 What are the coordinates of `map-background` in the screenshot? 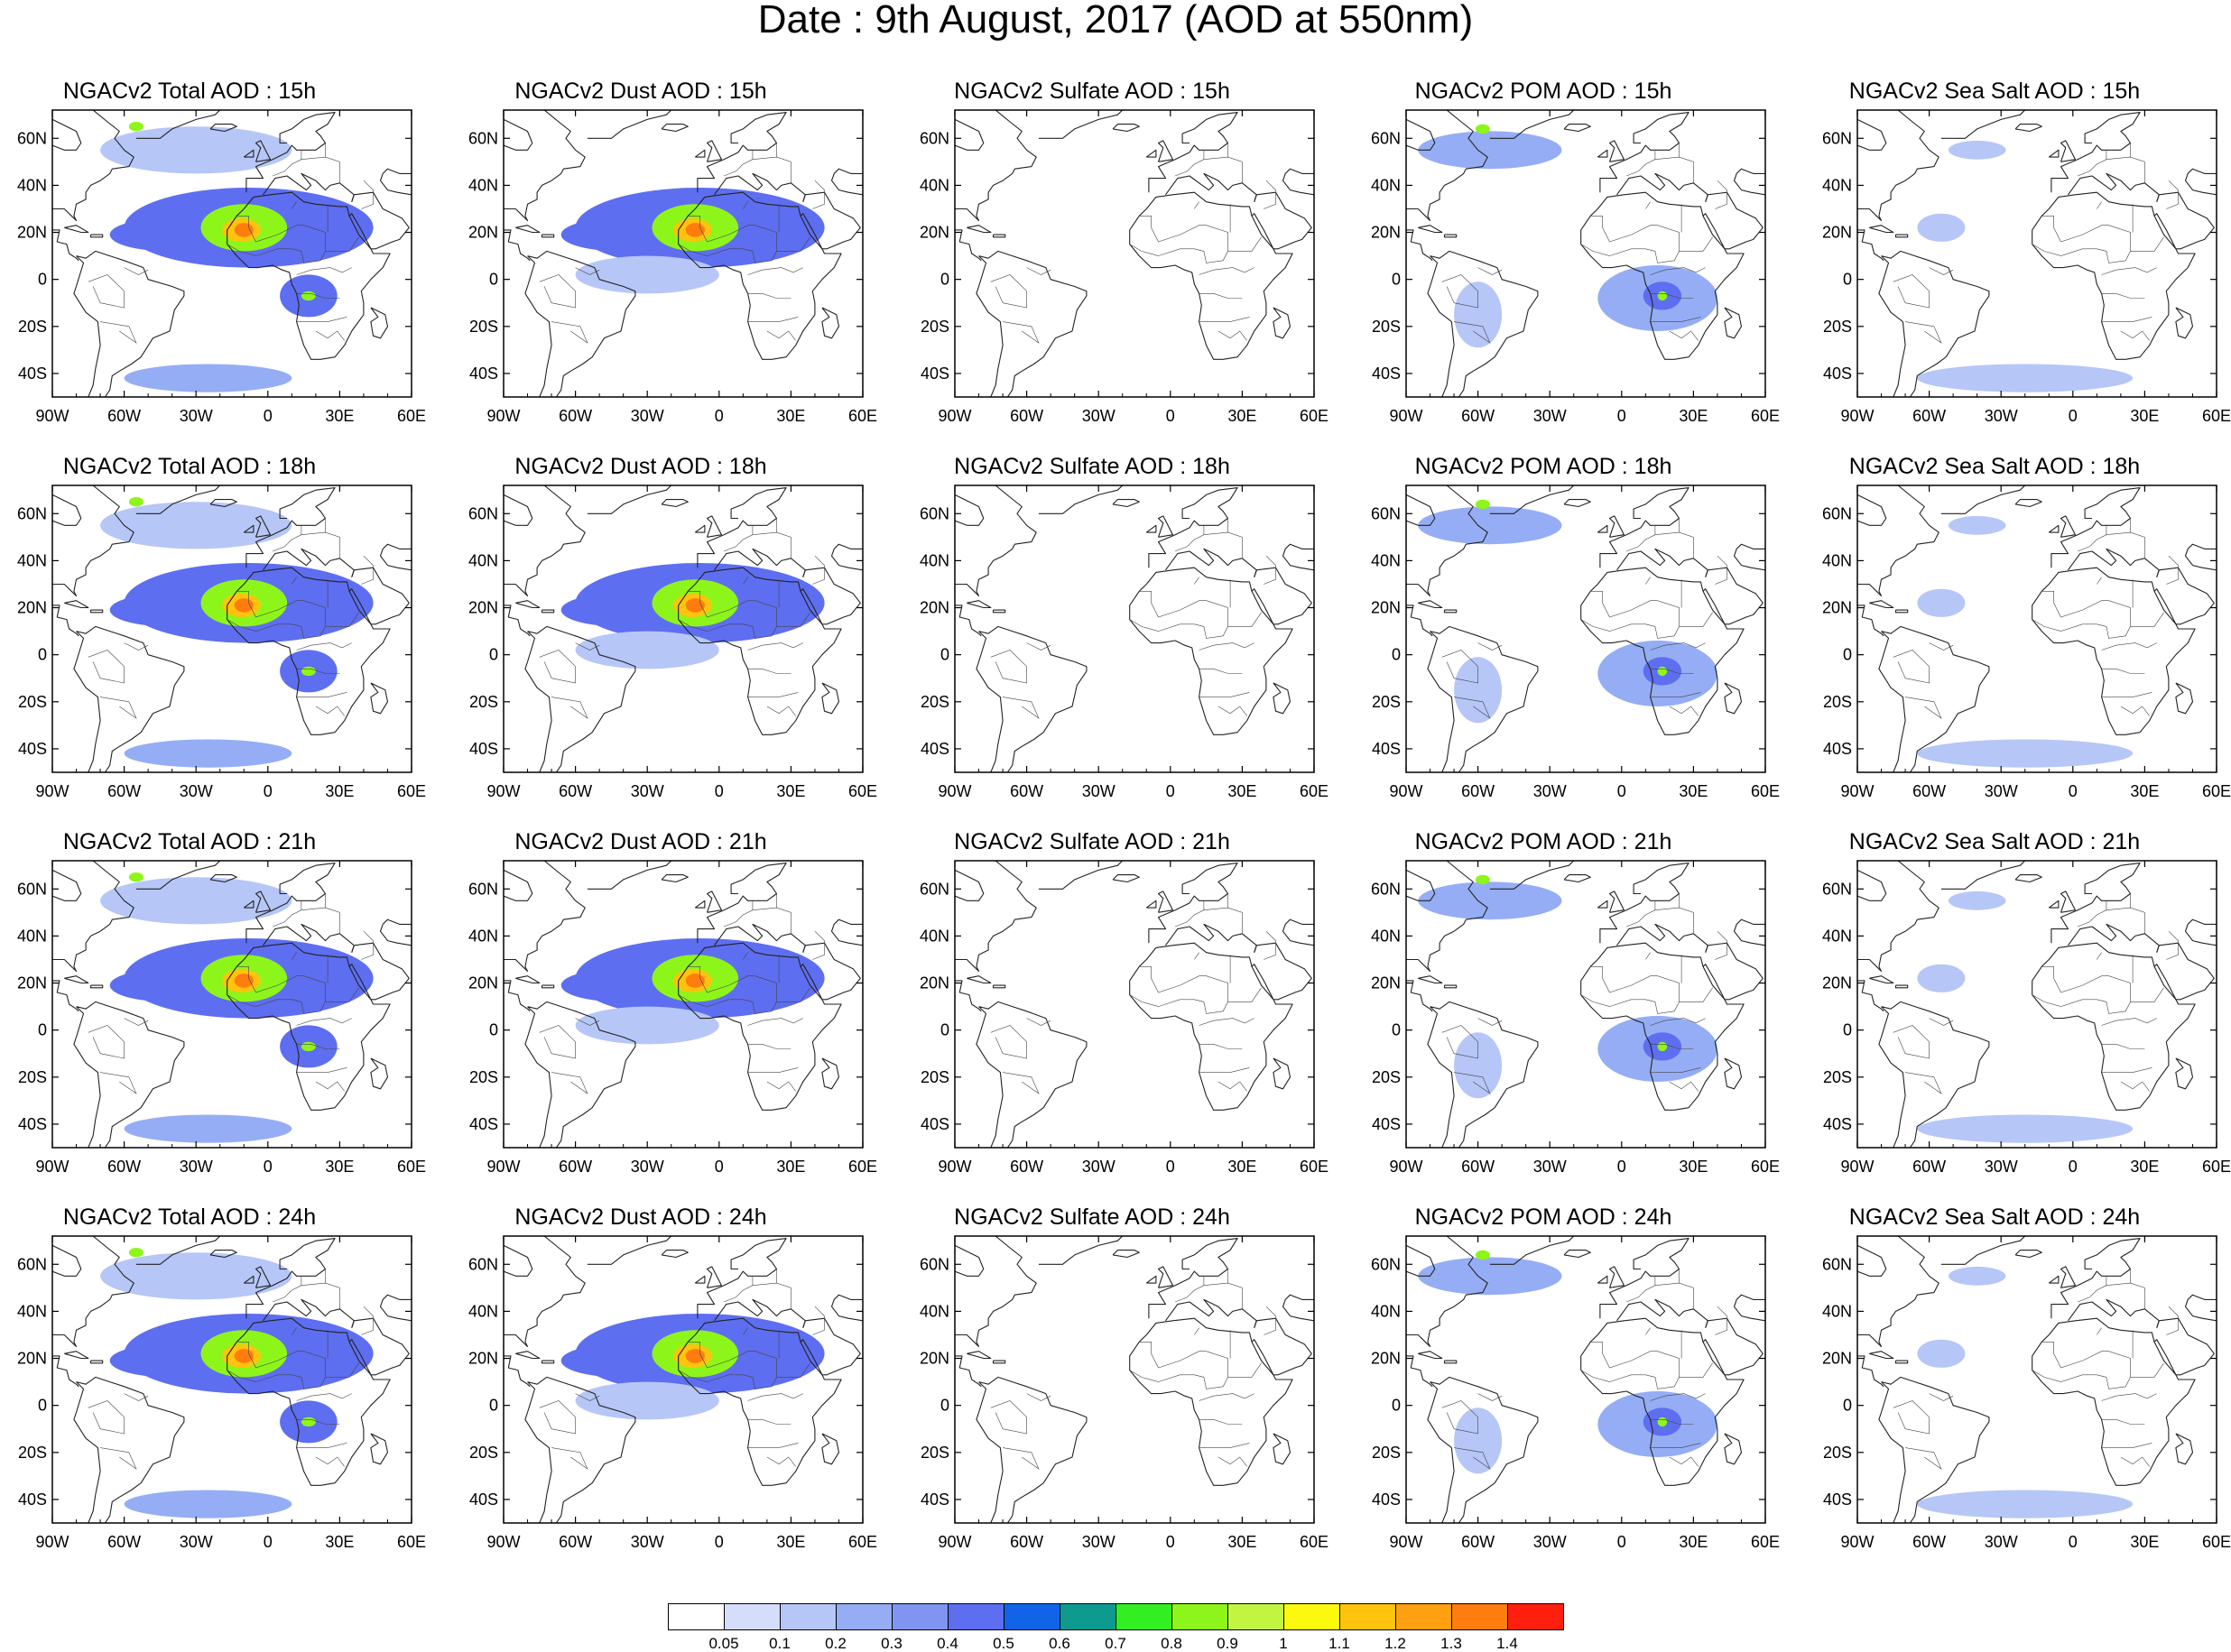 It's located at (1134, 253).